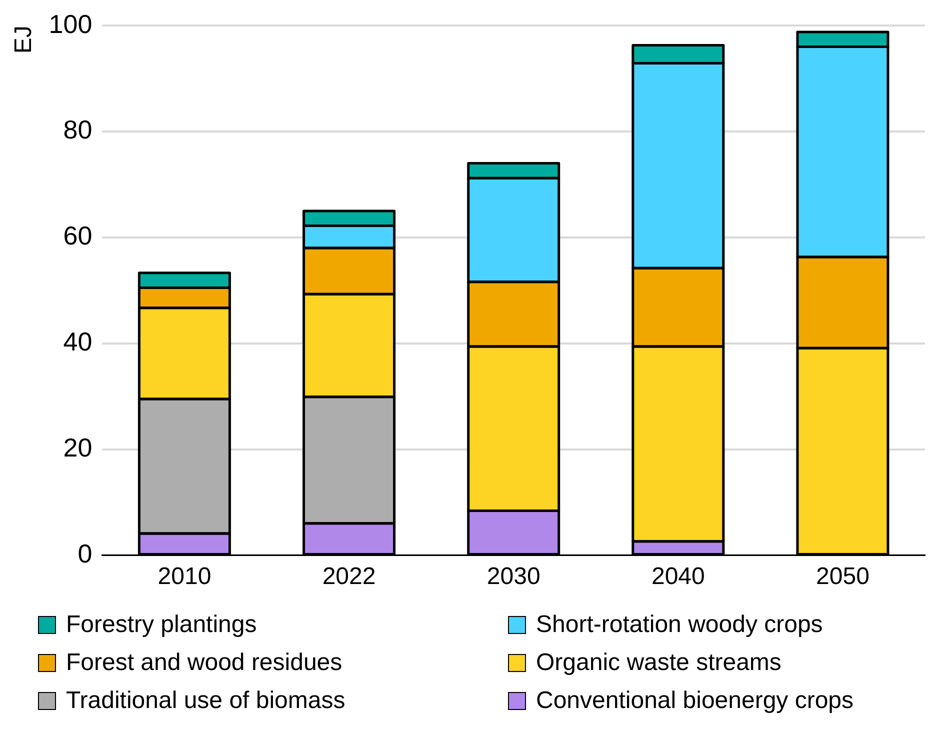 The height and width of the screenshot is (737, 950). I want to click on y-tick-label: 60, so click(77, 235).